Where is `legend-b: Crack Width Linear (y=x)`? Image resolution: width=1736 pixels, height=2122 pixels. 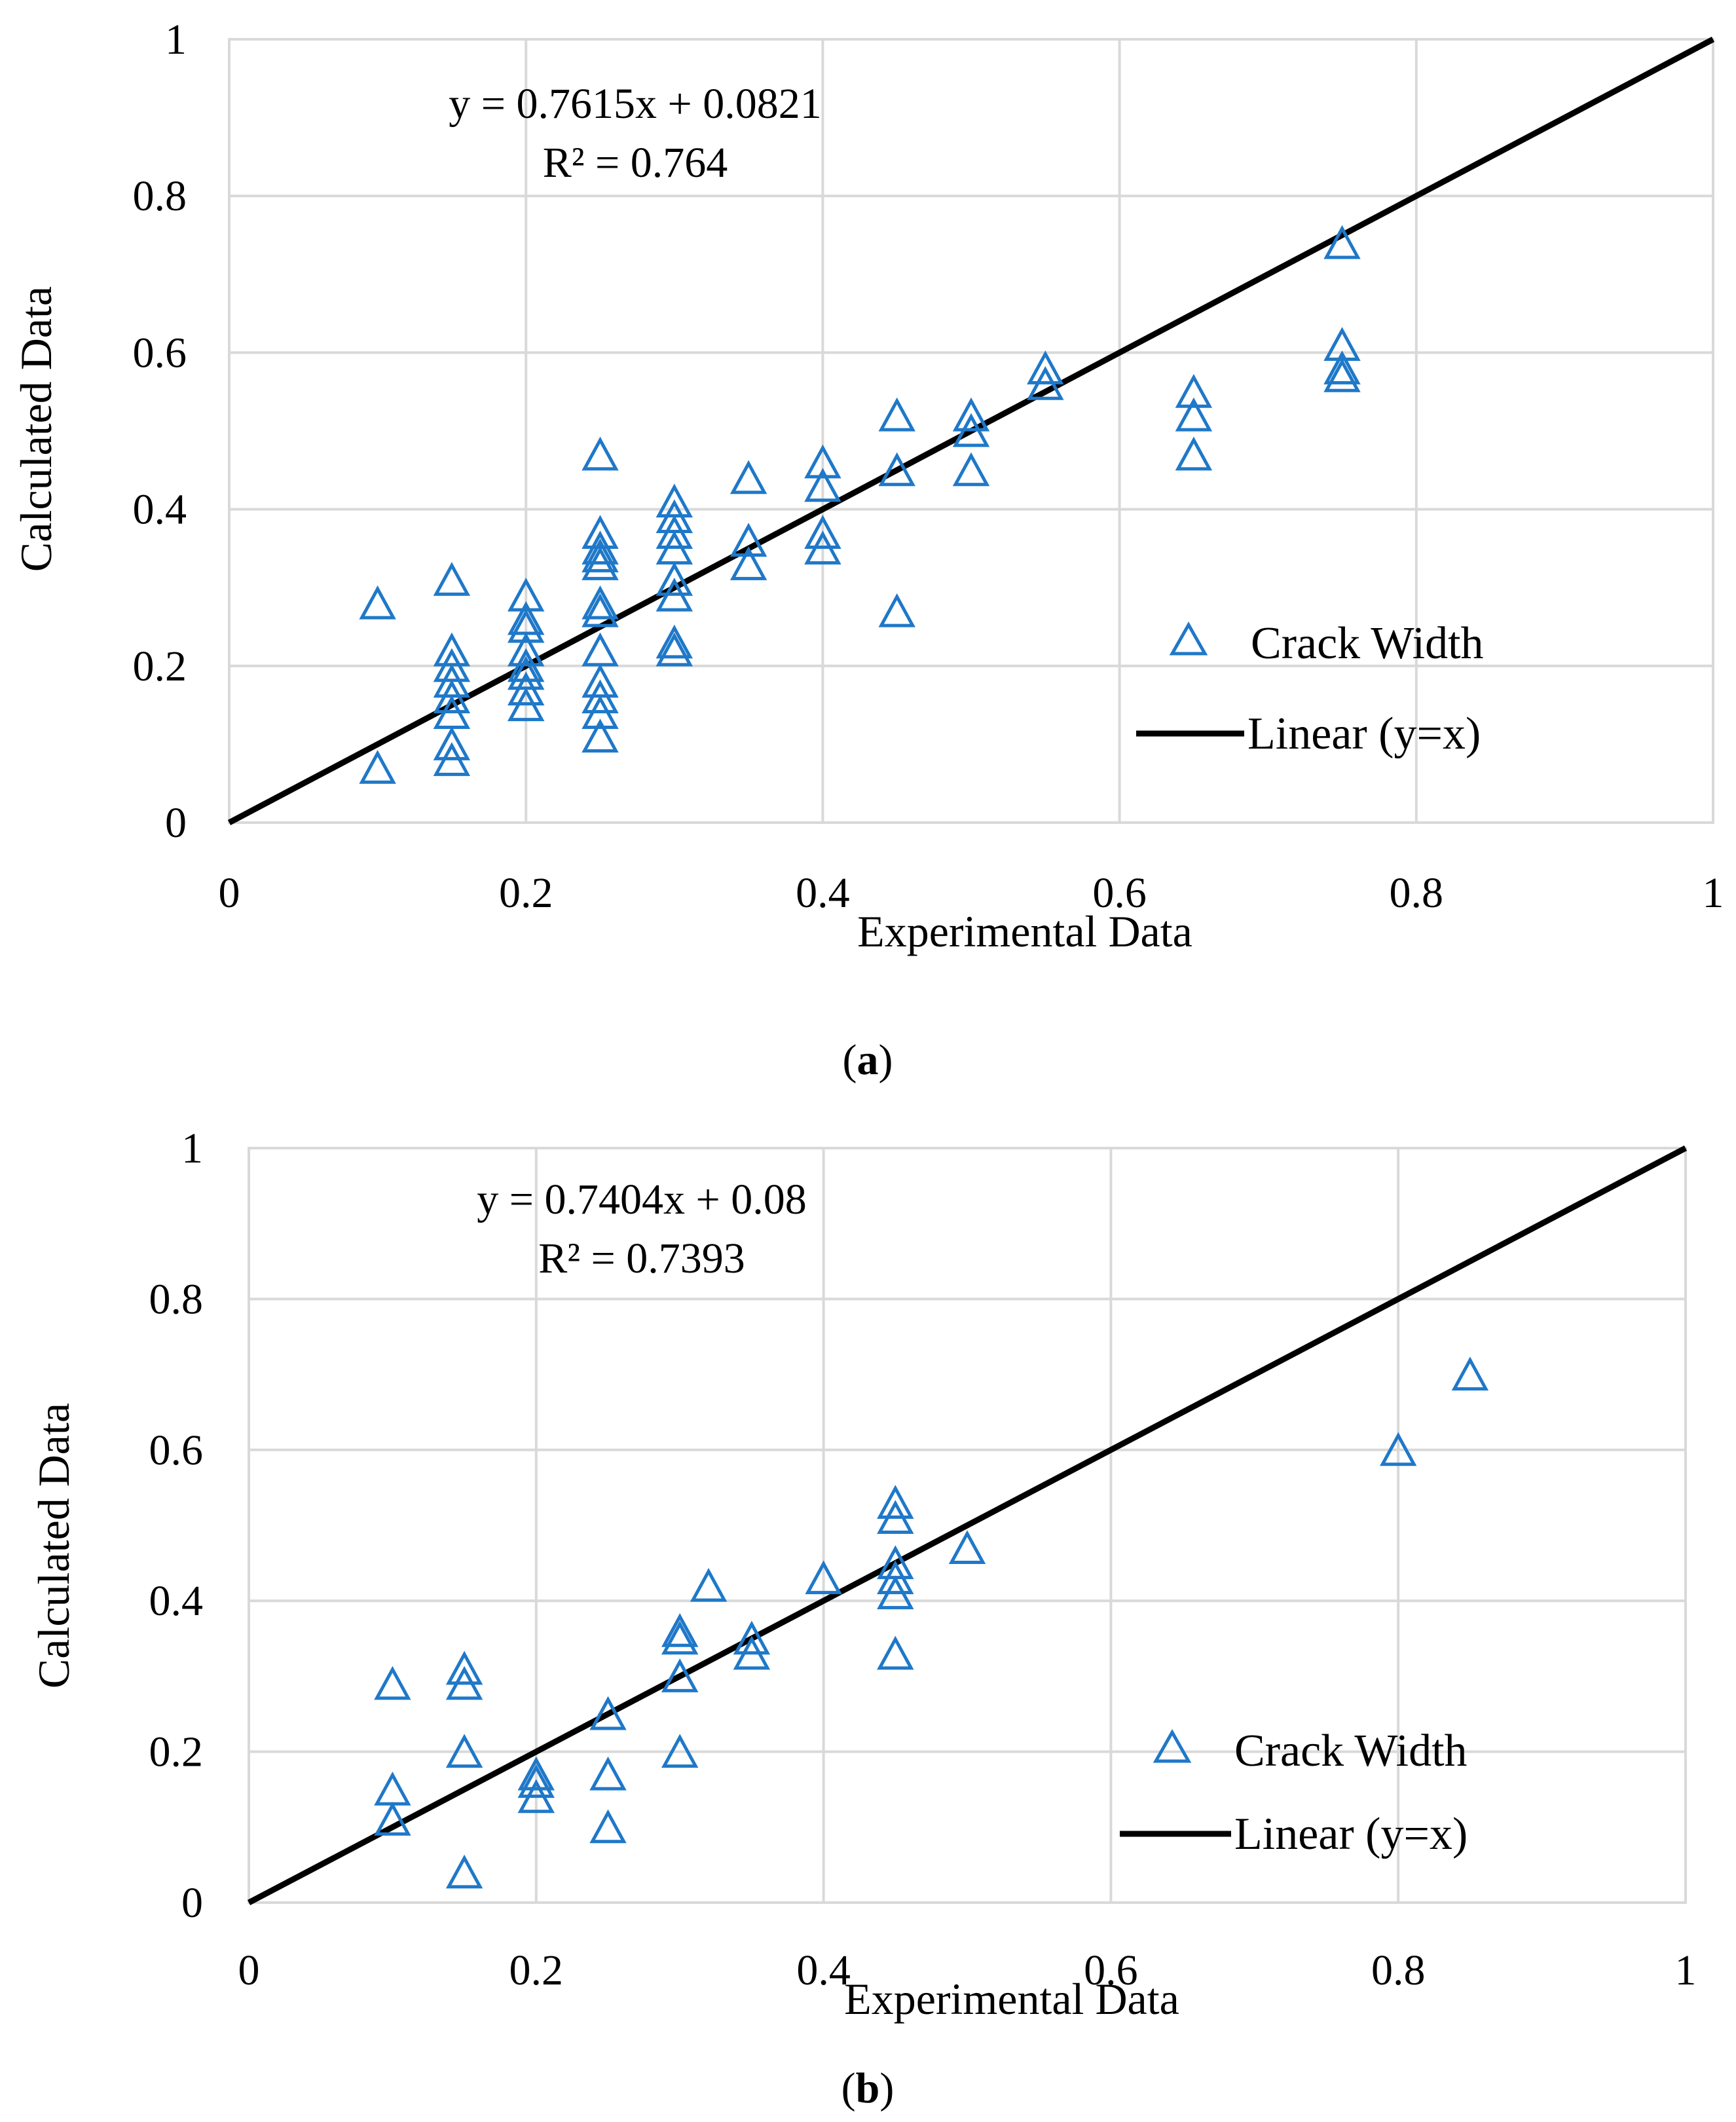
legend-b: Crack Width Linear (y=x) is located at coordinates (1294, 1792).